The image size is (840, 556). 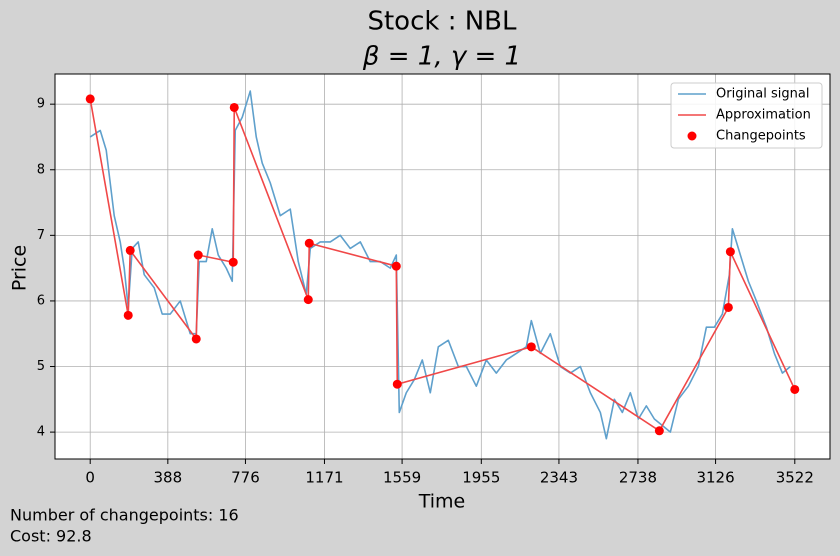 I want to click on legend-box, so click(x=746, y=115).